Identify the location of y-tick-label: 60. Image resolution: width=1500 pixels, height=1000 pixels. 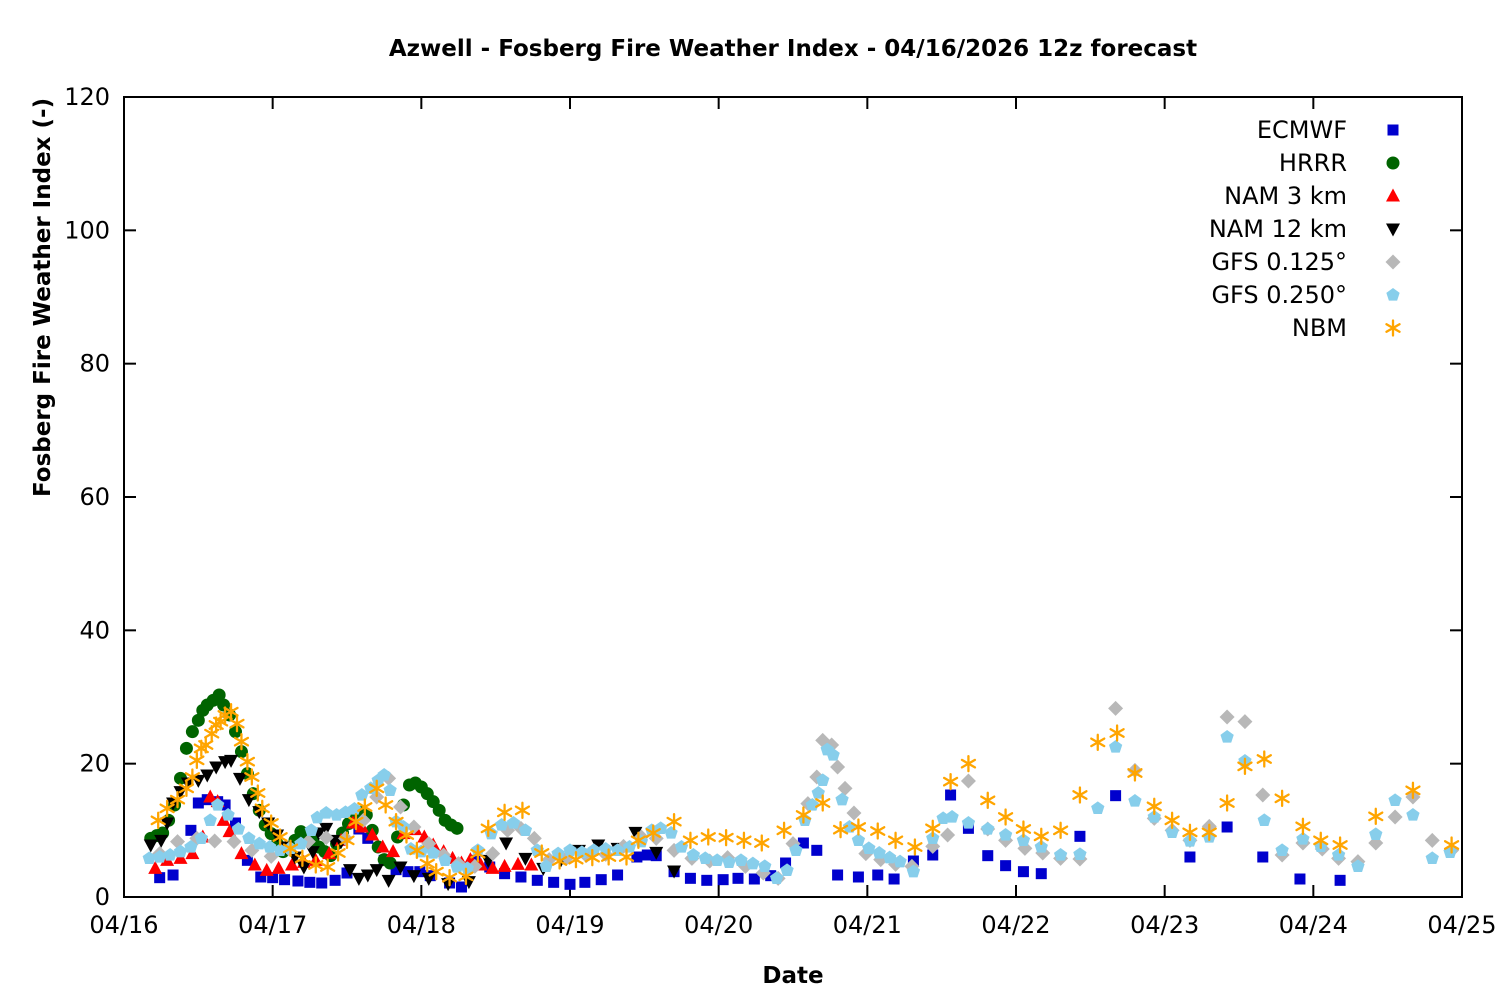
(94, 497).